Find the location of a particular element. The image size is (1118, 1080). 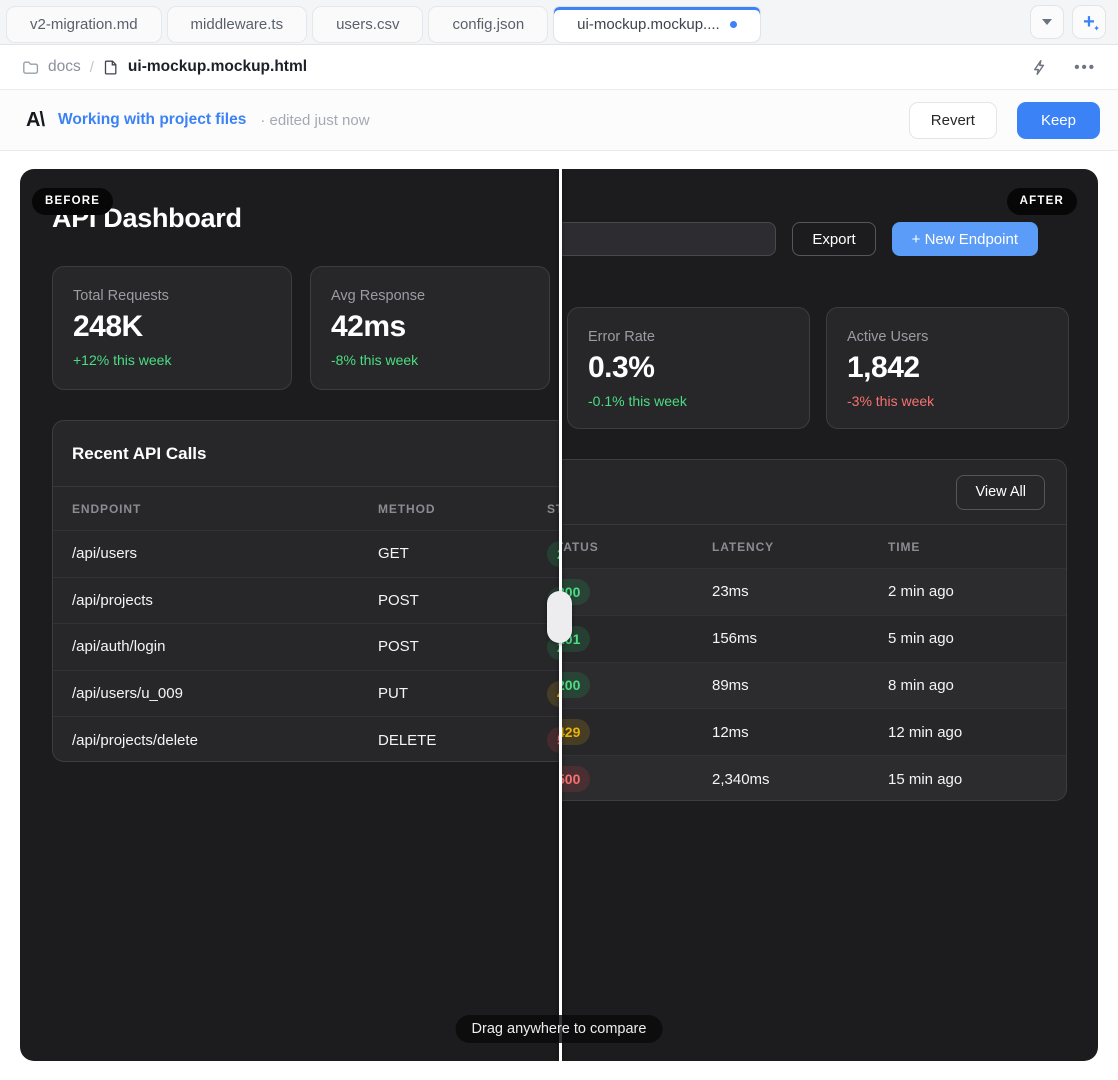

time-cell: 5 min ago is located at coordinates (921, 639).